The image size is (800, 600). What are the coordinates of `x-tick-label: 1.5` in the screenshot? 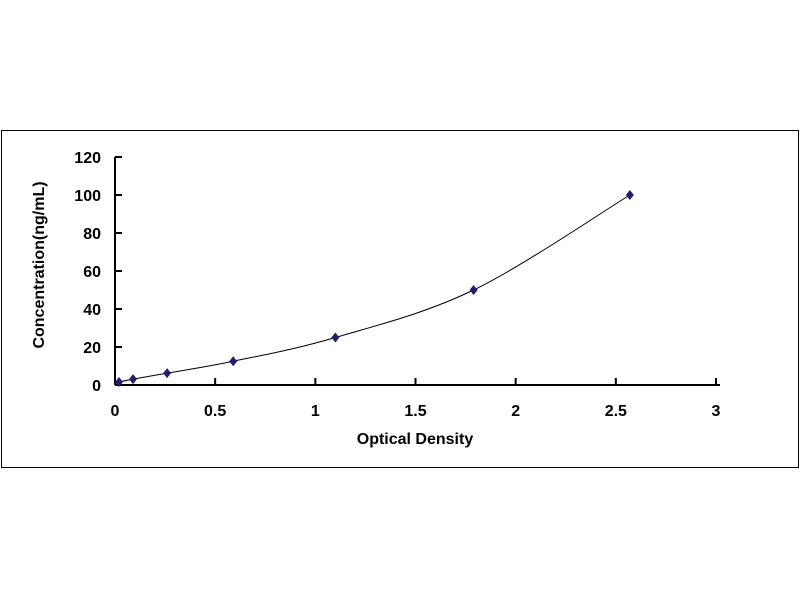 It's located at (415, 411).